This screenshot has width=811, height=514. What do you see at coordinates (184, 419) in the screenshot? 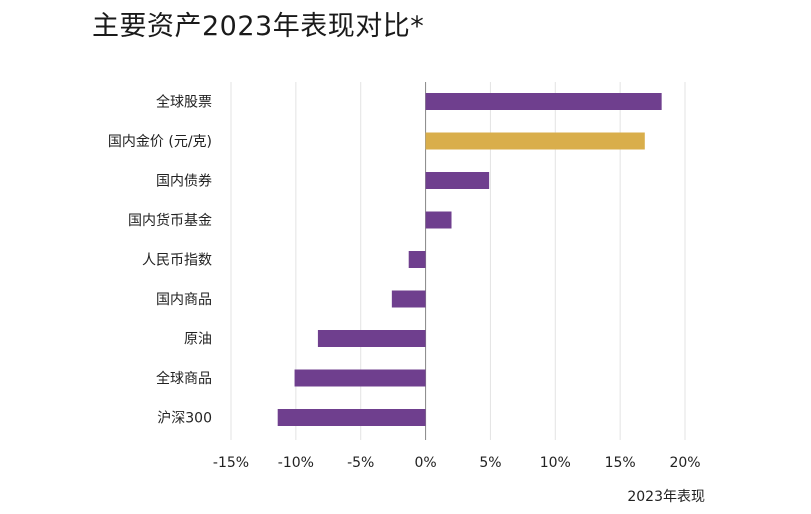
I see `category-label: 沪深300` at bounding box center [184, 419].